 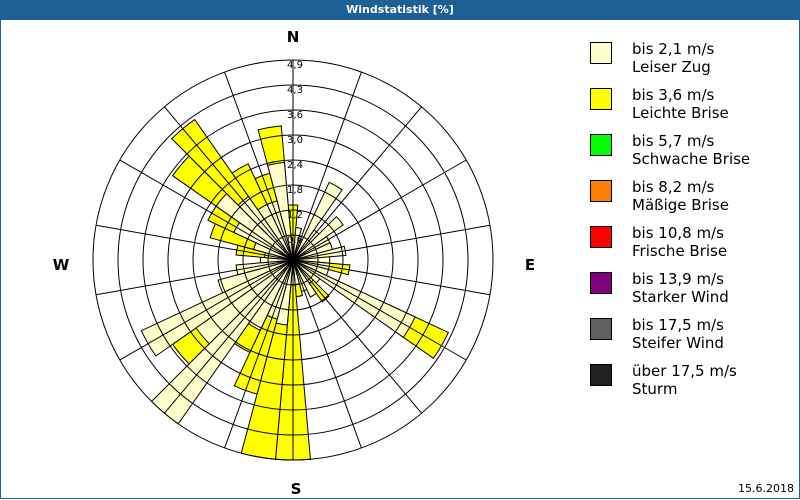 I want to click on compass-east-label: E, so click(x=530, y=265).